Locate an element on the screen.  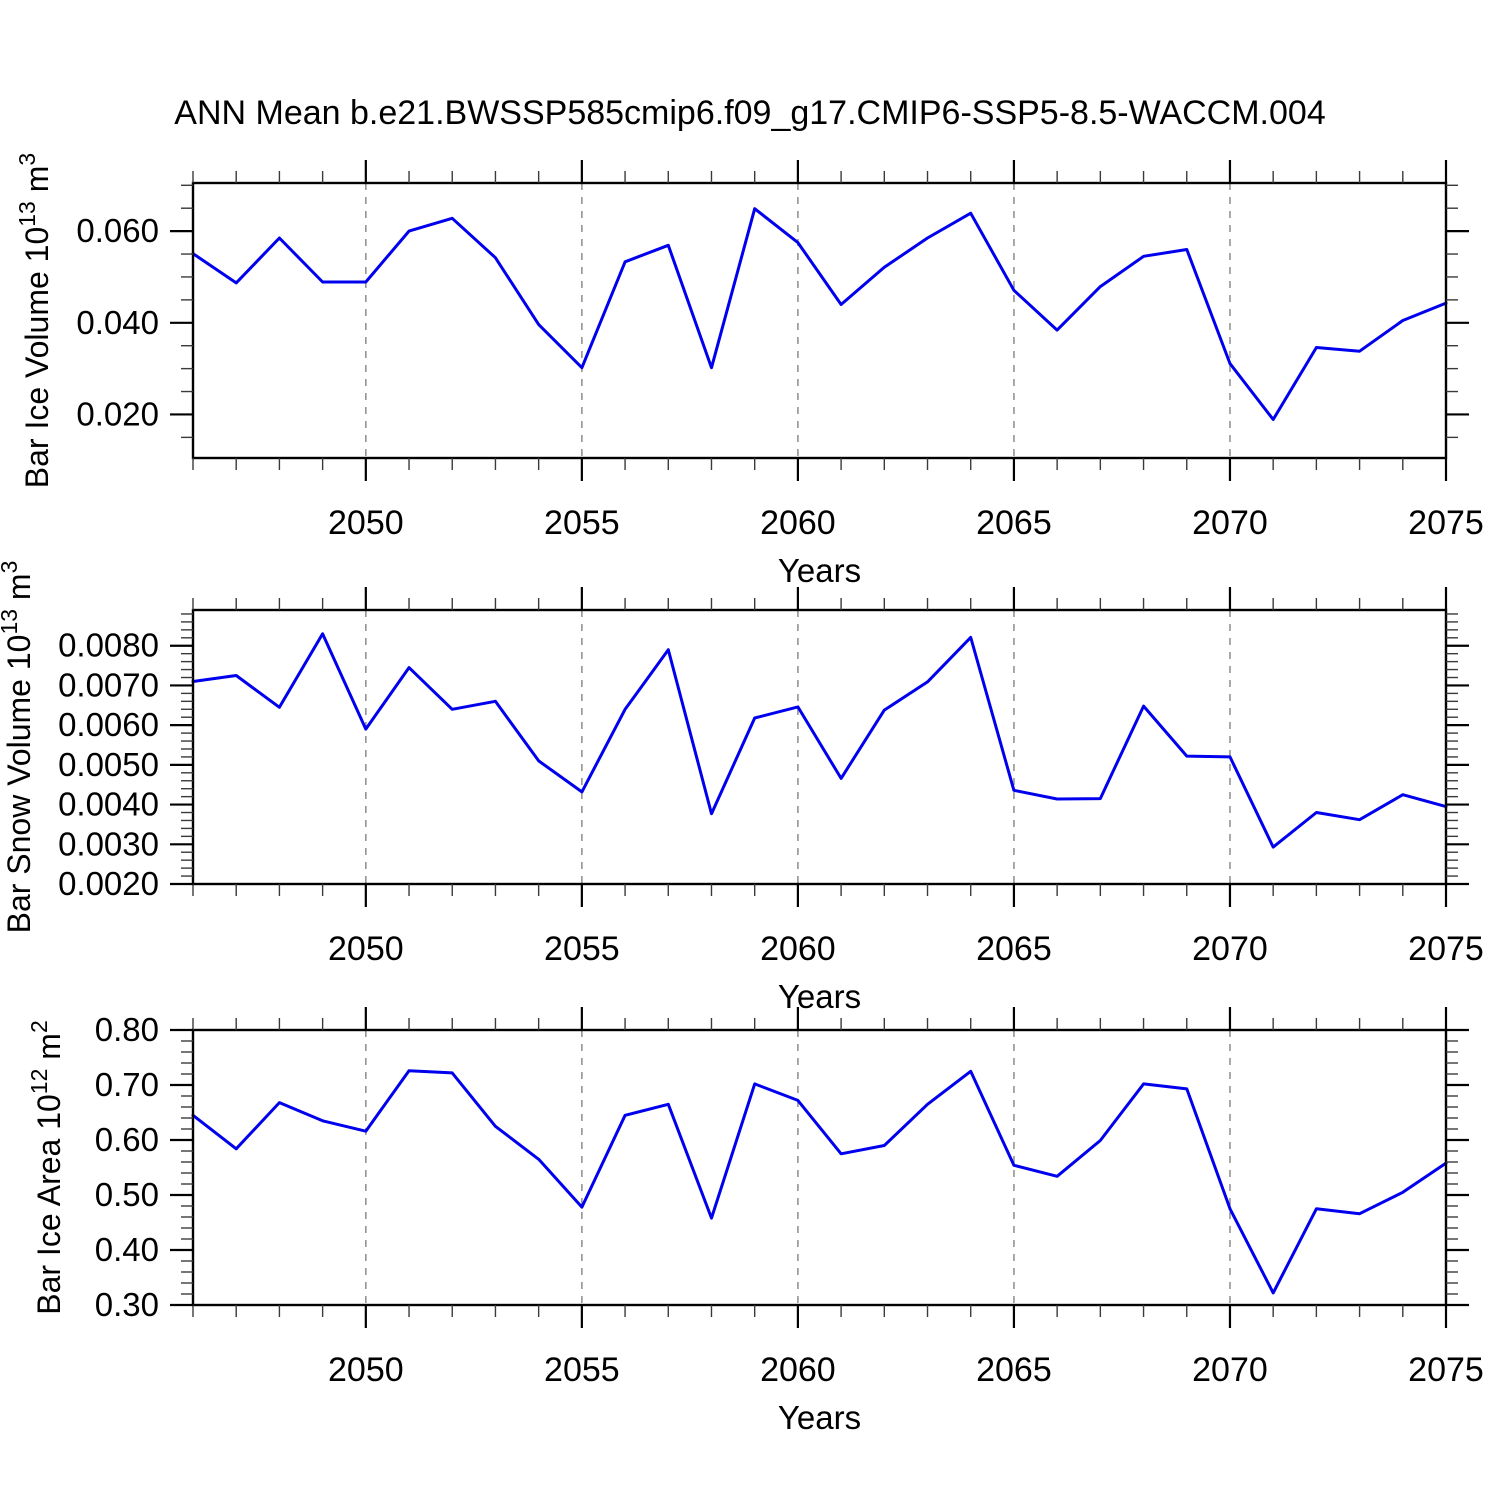
y-tick-label: 0.30 is located at coordinates (127, 1304).